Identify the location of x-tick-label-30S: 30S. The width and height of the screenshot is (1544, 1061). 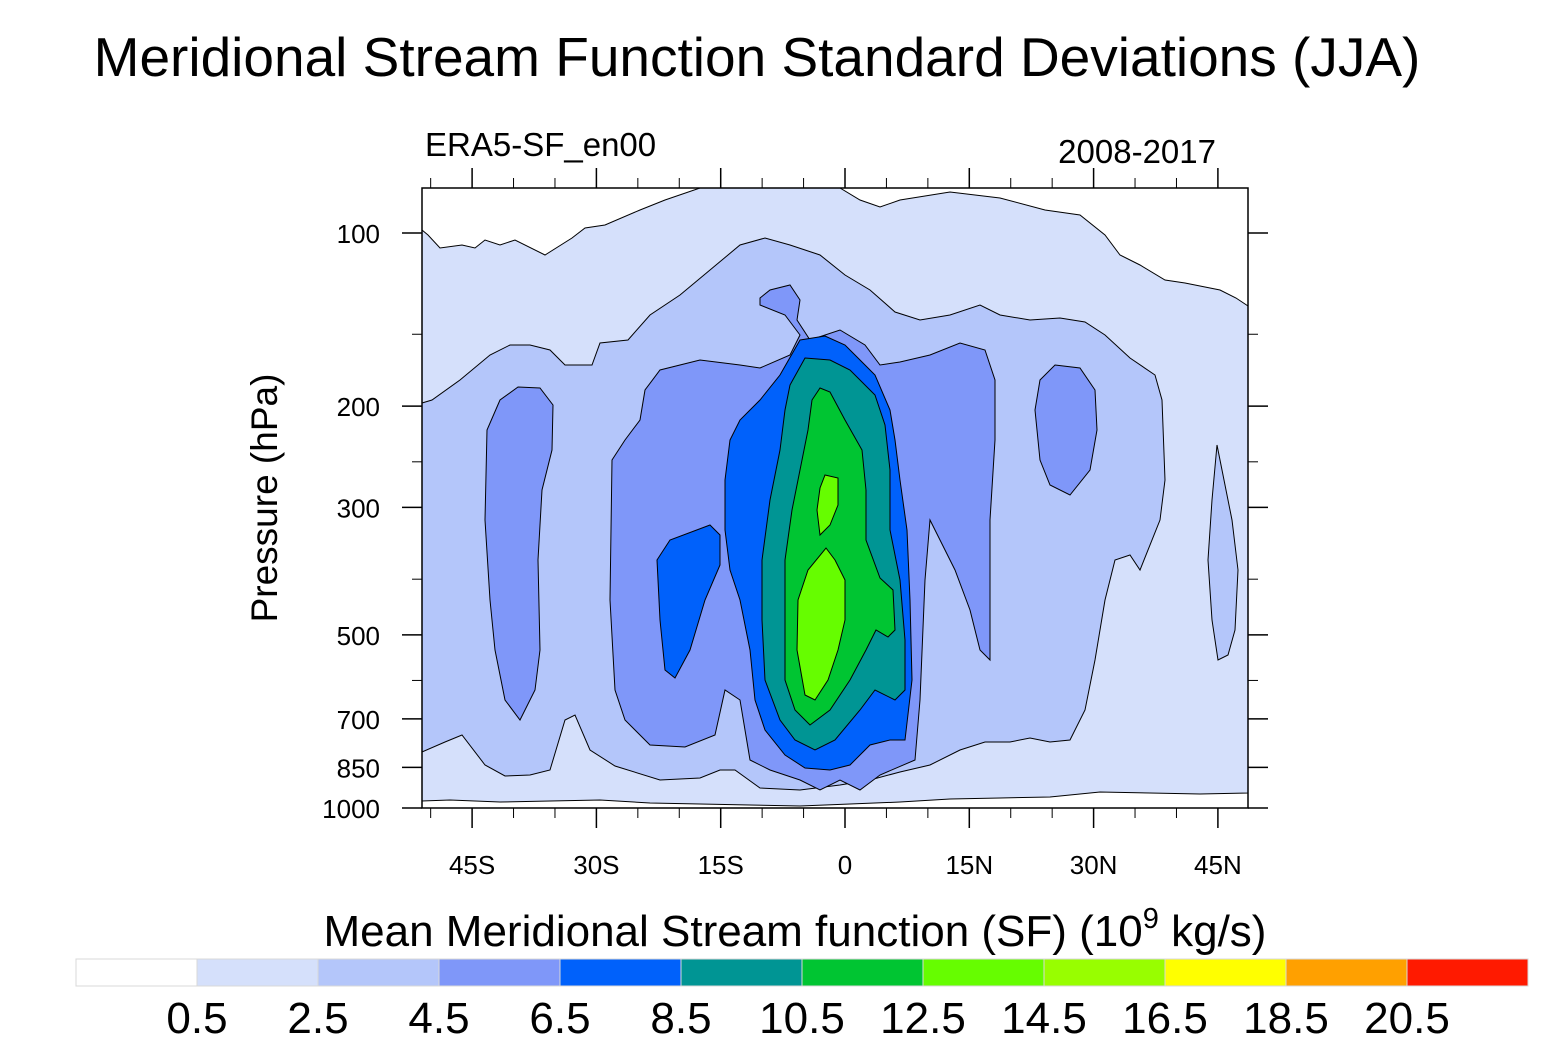
(596, 865).